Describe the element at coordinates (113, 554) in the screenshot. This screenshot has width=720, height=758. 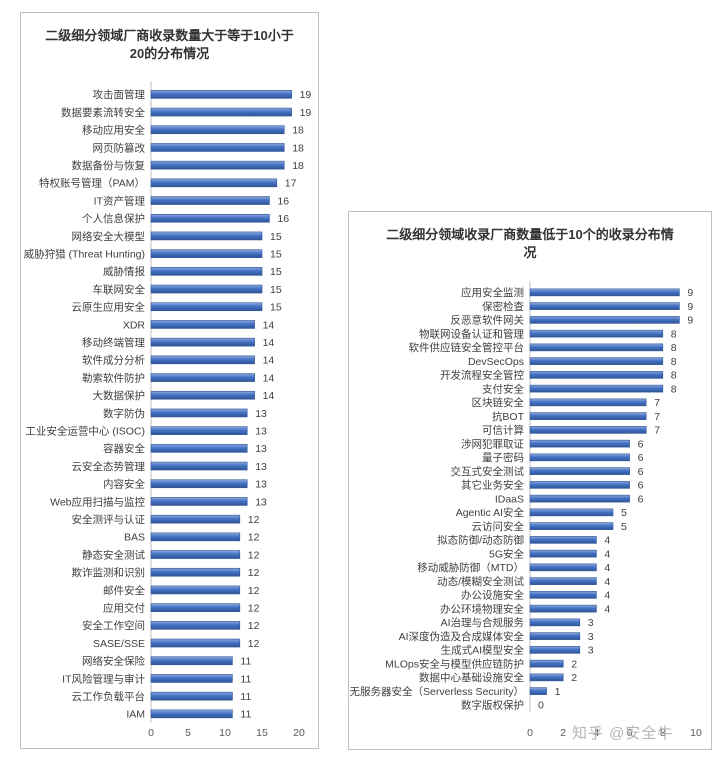
I see `category-label: 静态安全测试` at that location.